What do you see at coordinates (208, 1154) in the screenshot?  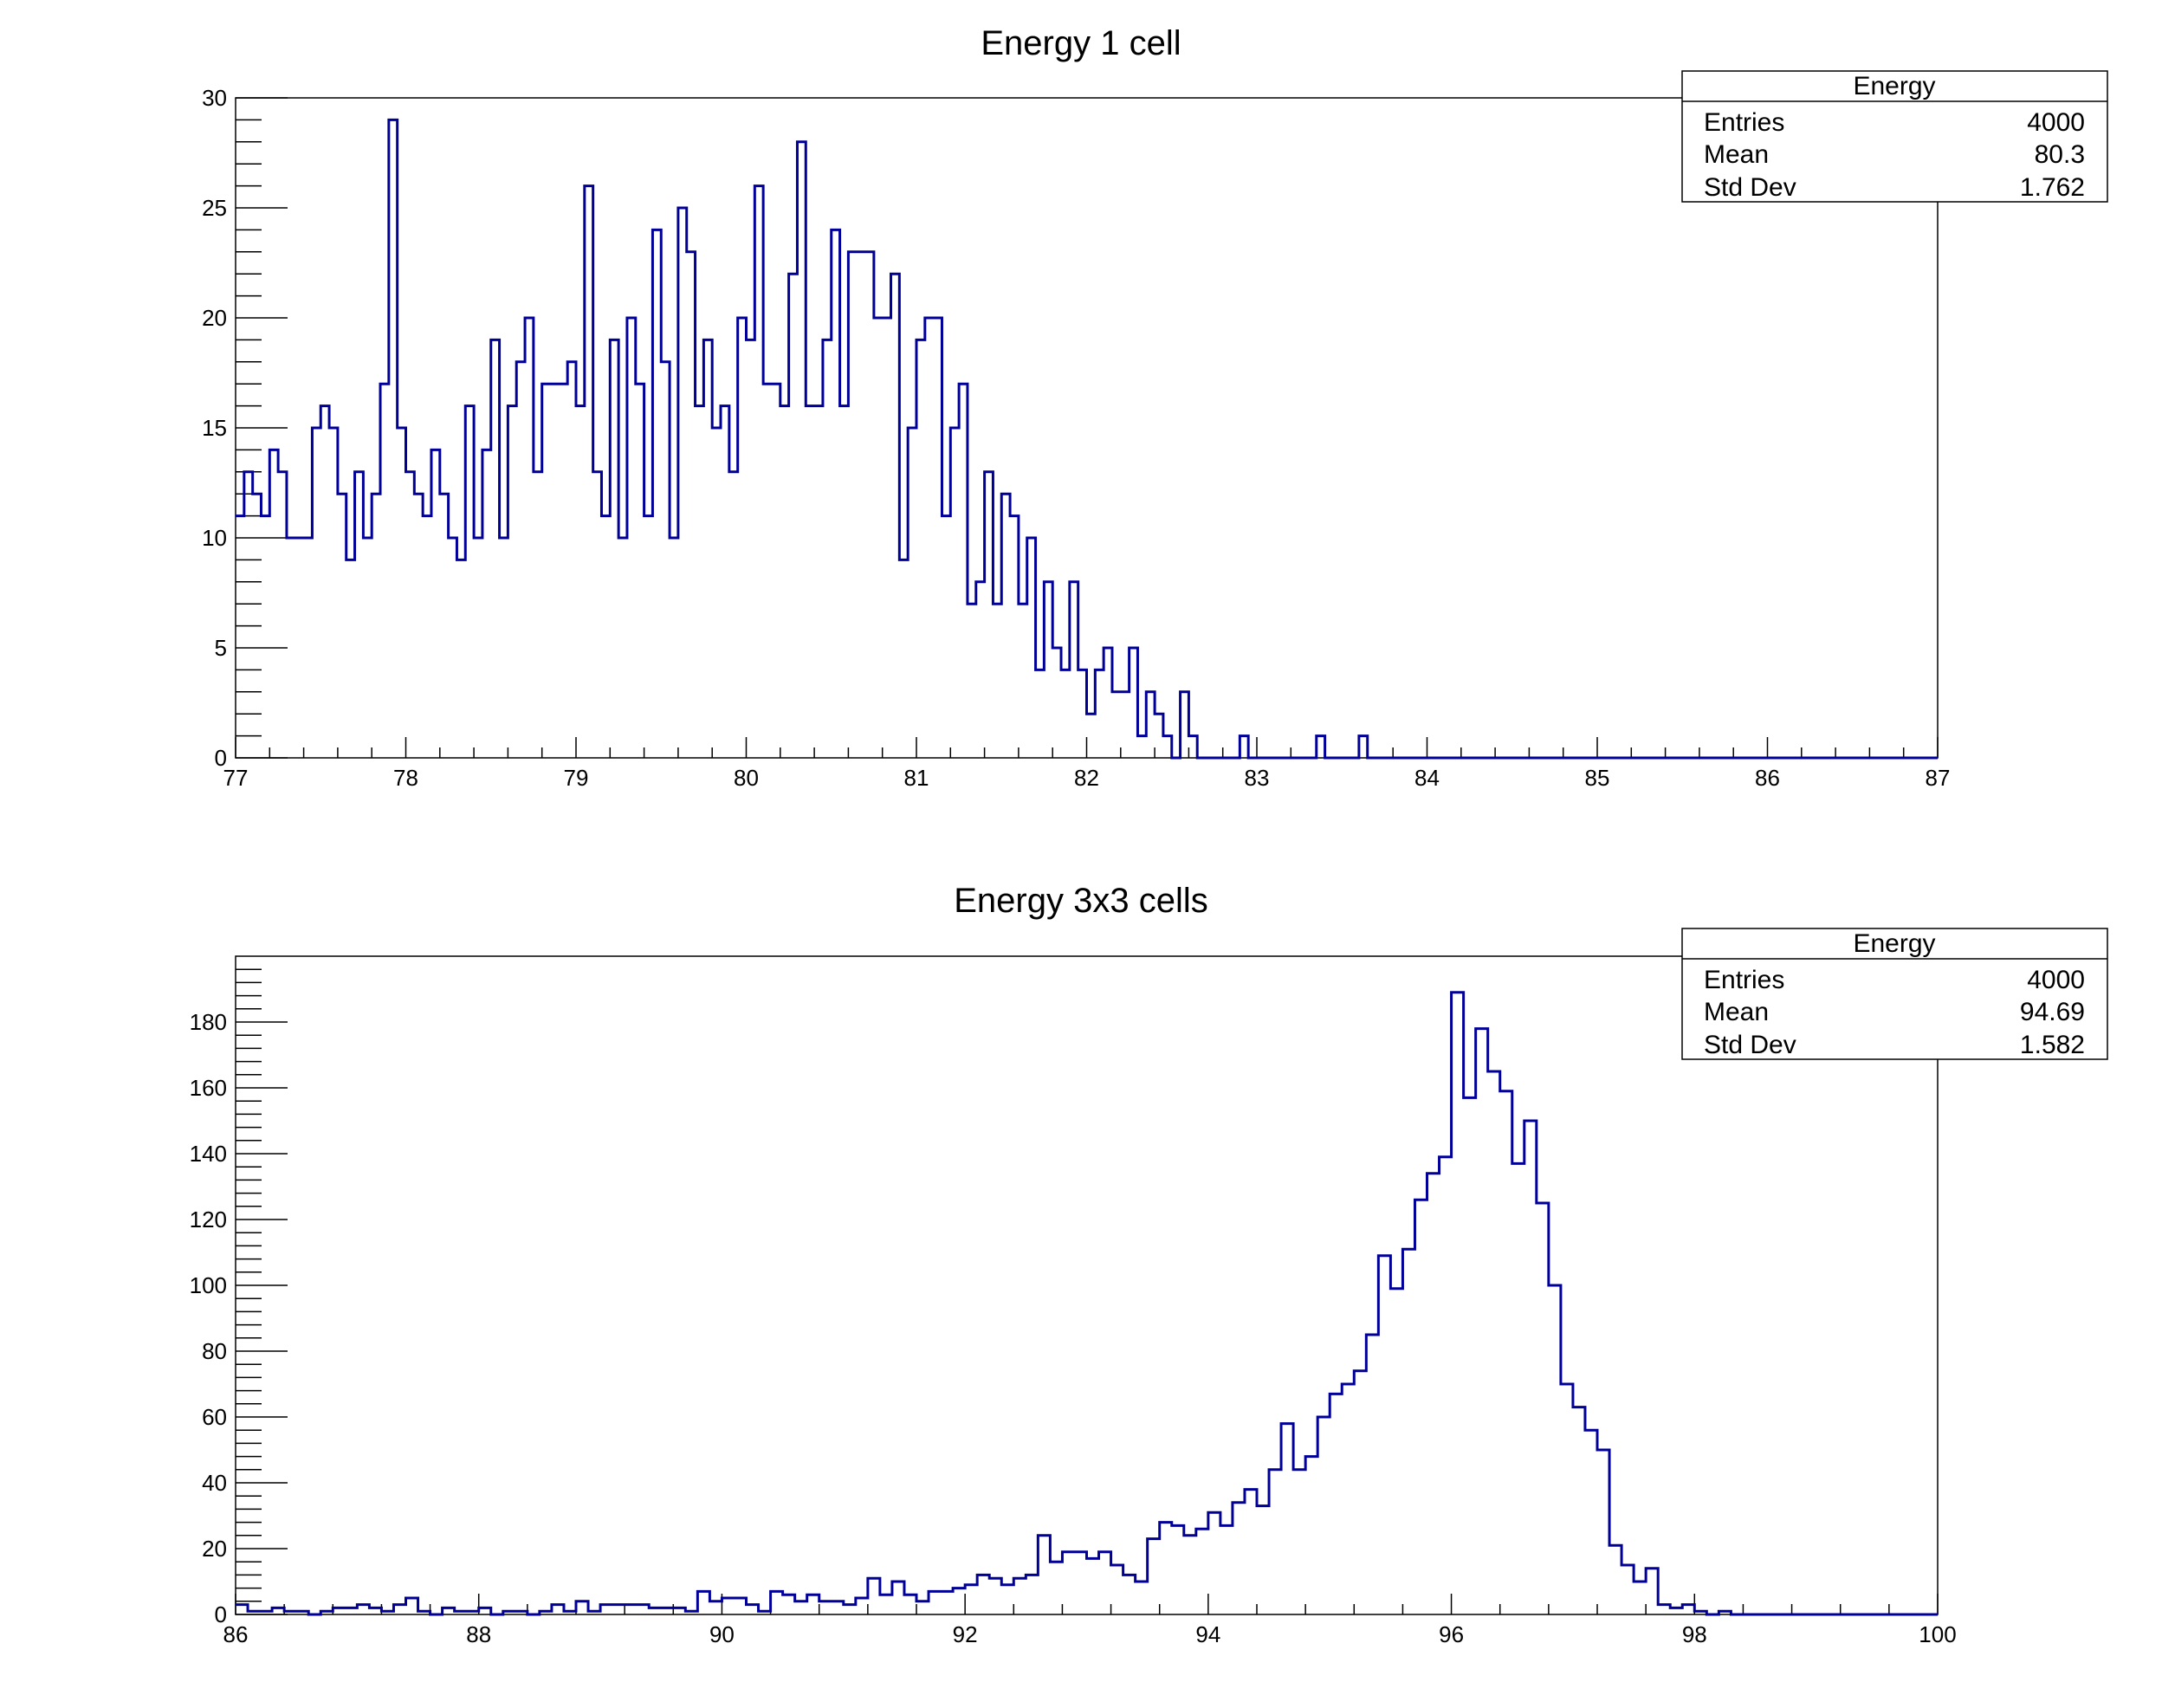 I see `y-tick-label: 140` at bounding box center [208, 1154].